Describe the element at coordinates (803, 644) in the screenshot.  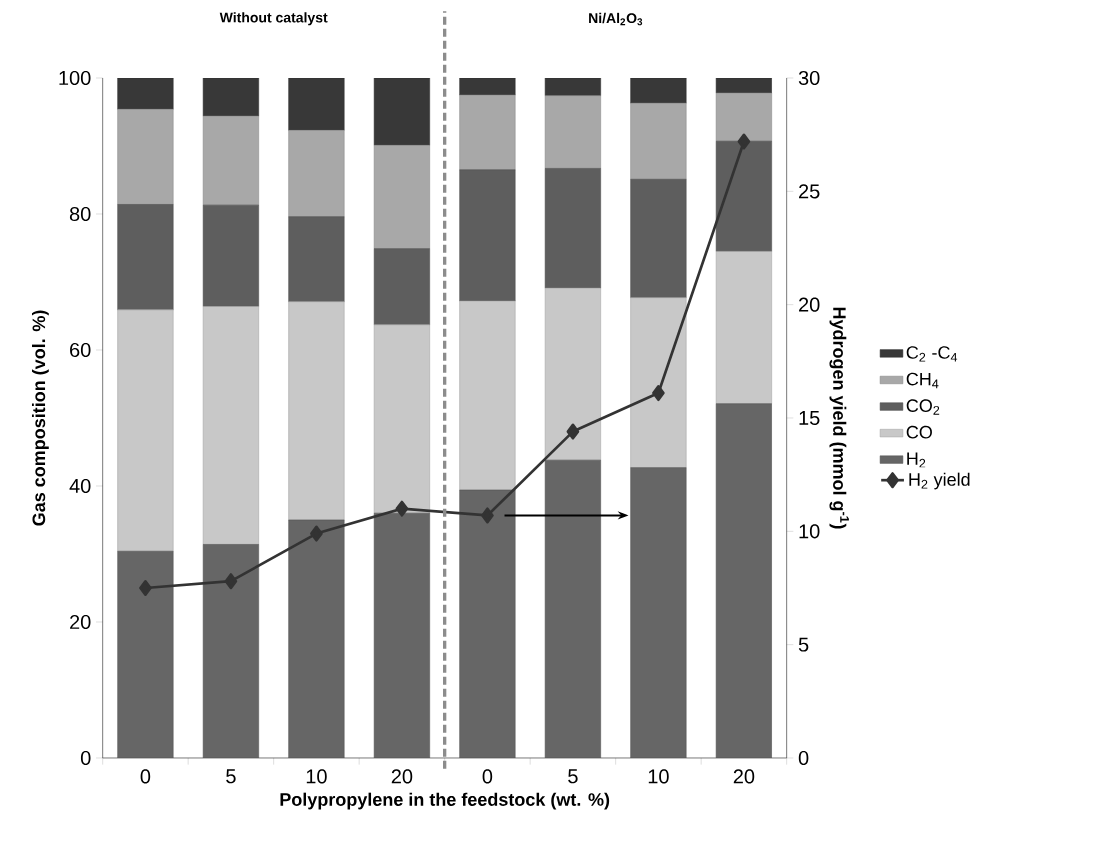
I see `y2-tick-label: 5` at that location.